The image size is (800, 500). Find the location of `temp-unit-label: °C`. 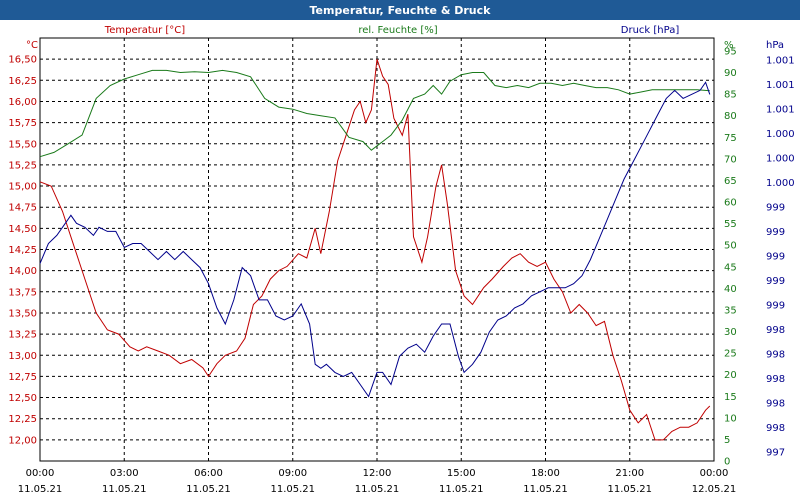

temp-unit-label: °C is located at coordinates (32, 45).